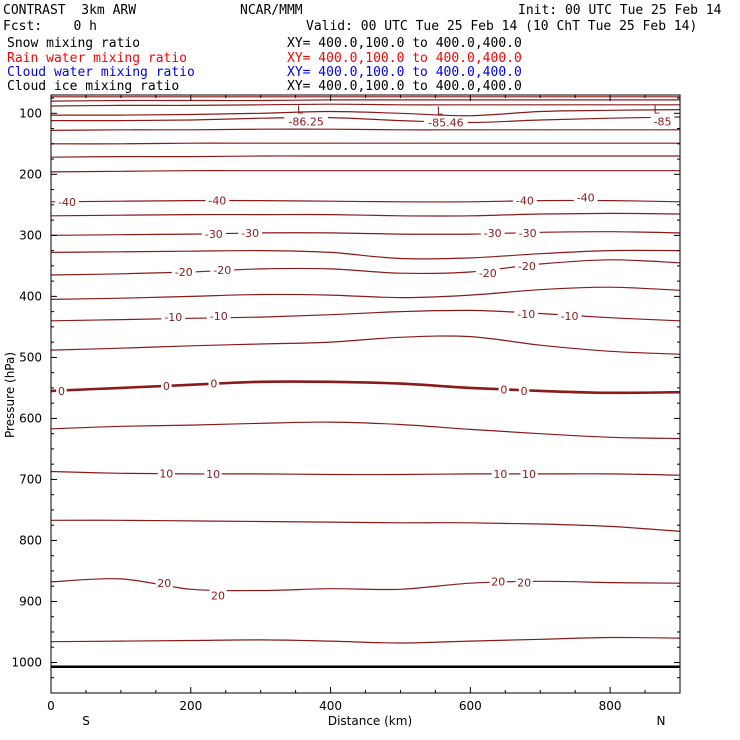 This screenshot has height=740, width=740. What do you see at coordinates (610, 706) in the screenshot?
I see `x-tick-label: 800` at bounding box center [610, 706].